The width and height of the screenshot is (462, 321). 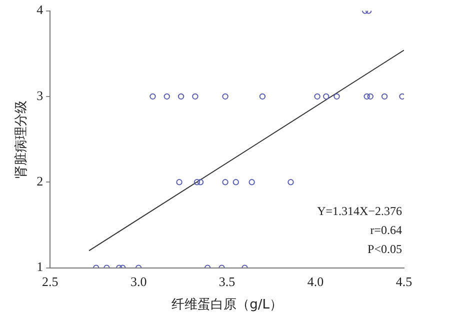 I want to click on x-tick-label: 3.0, so click(x=138, y=282).